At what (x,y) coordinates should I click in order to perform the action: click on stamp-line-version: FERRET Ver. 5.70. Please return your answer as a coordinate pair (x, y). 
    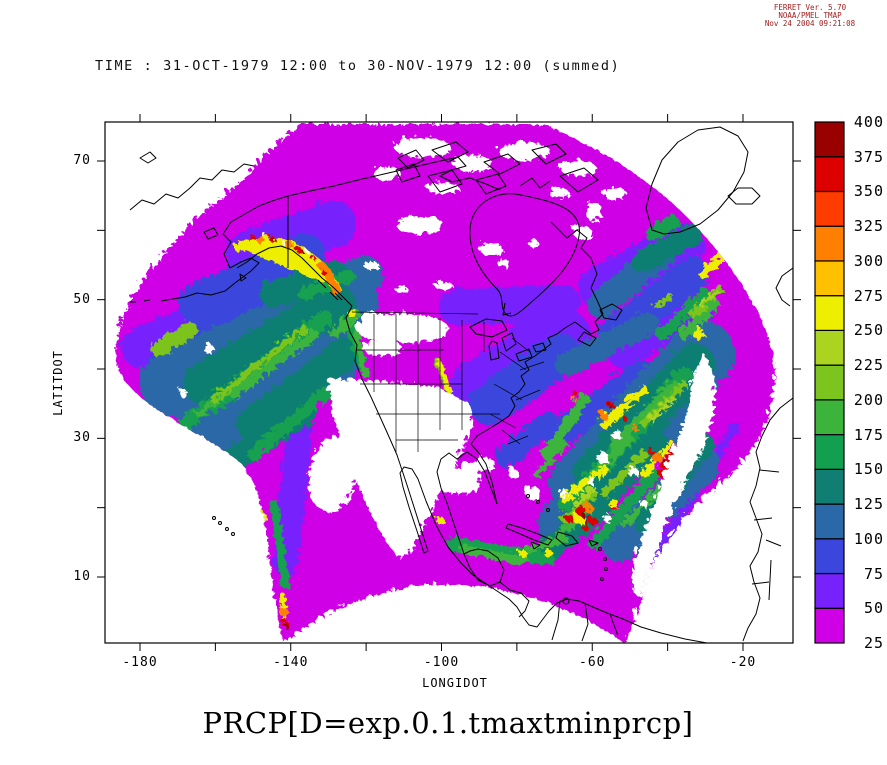
    Looking at the image, I should click on (810, 7).